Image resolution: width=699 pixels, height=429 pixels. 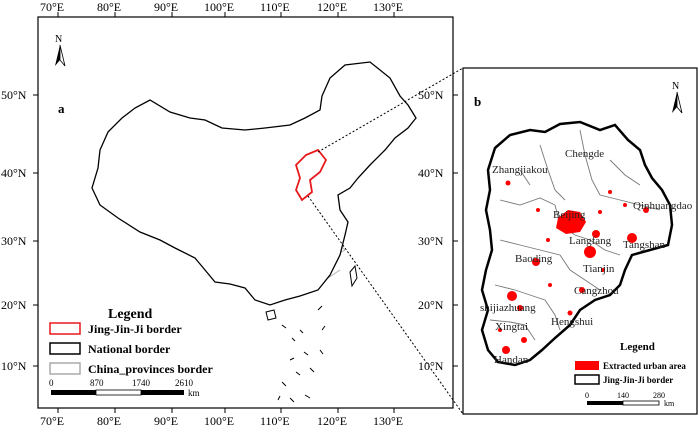 I want to click on tick-top-110: 110°E, so click(x=275, y=7).